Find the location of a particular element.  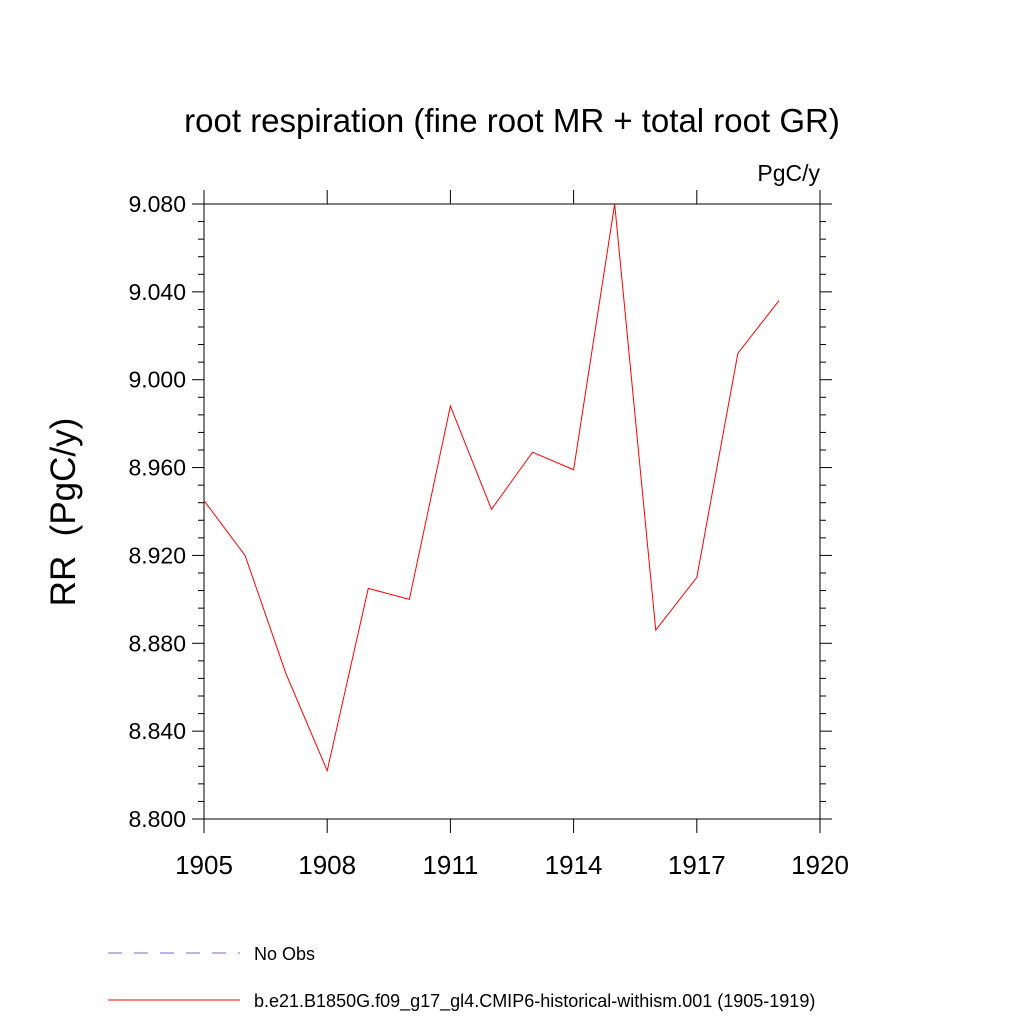

y-tick-label: 9.080 is located at coordinates (157, 204).